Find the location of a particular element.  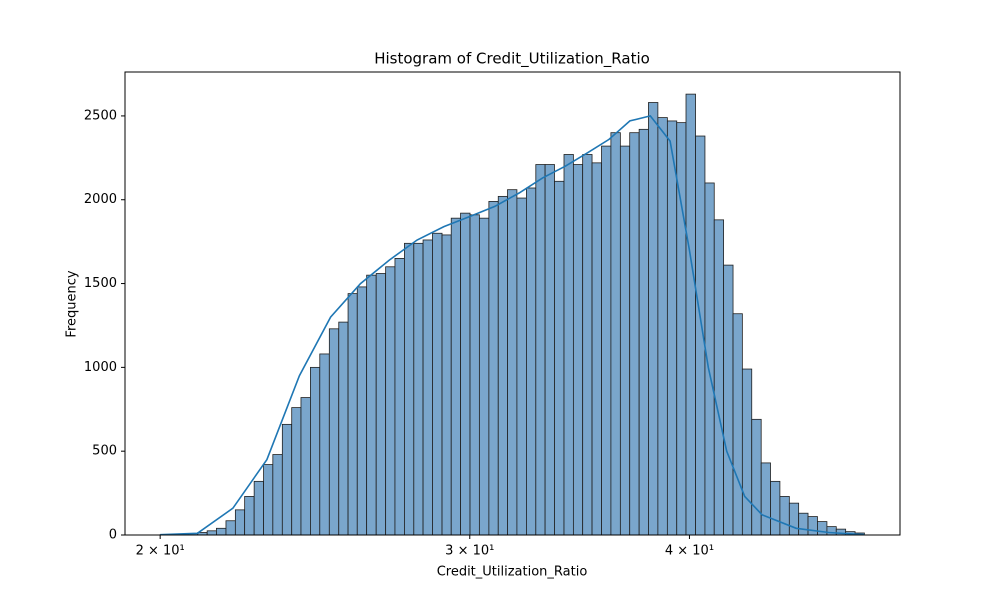

x-tick-label: 2 × 10¹ is located at coordinates (160, 551).